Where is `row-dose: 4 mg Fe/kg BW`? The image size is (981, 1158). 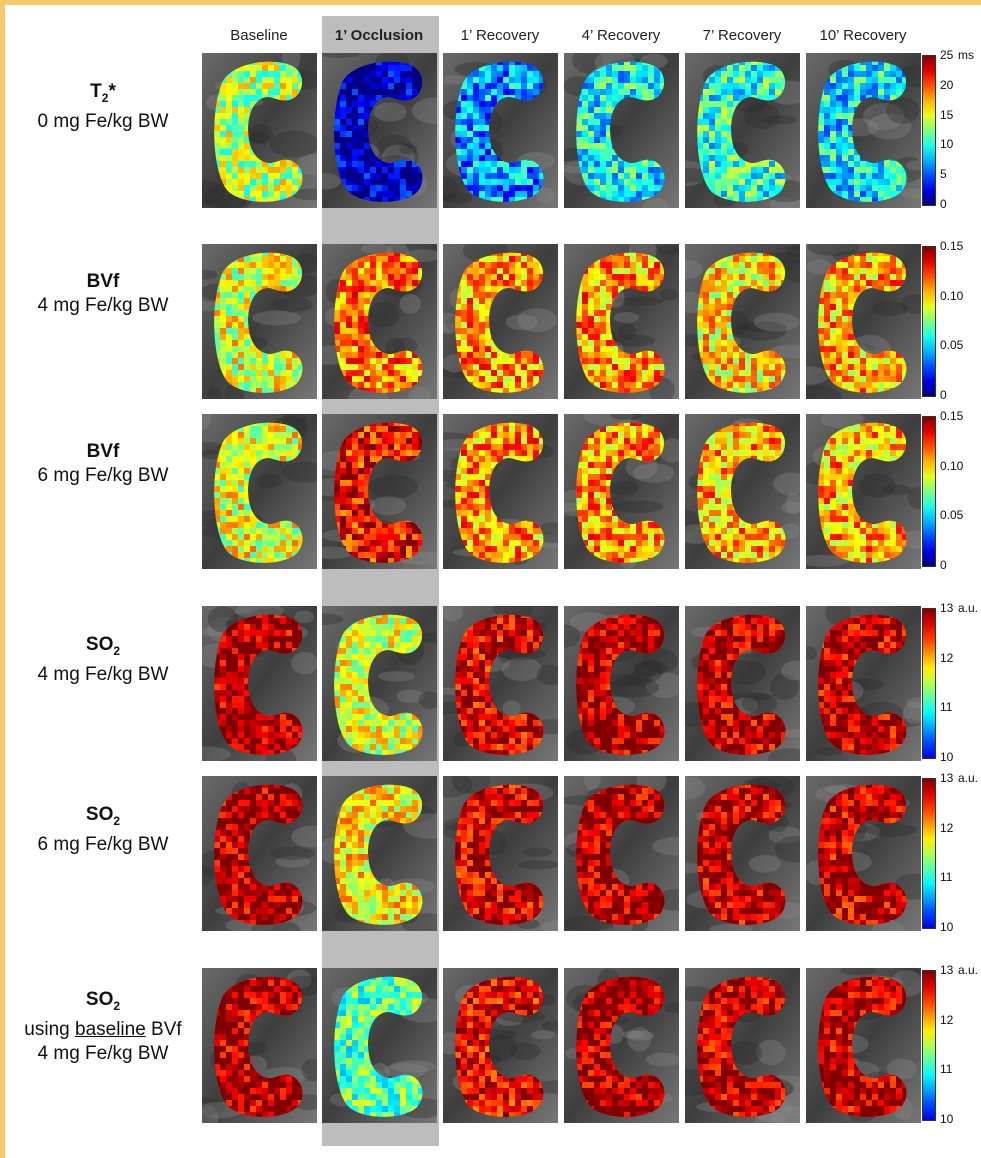 row-dose: 4 mg Fe/kg BW is located at coordinates (103, 1053).